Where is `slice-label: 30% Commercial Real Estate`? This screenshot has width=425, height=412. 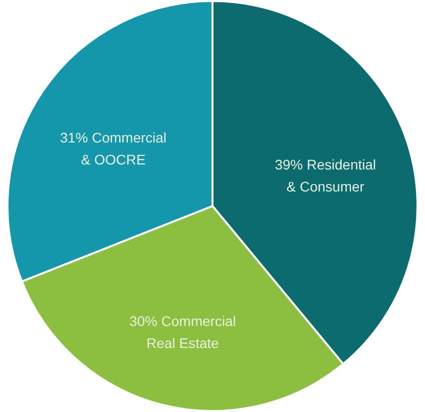
slice-label: 30% Commercial Real Estate is located at coordinates (182, 332).